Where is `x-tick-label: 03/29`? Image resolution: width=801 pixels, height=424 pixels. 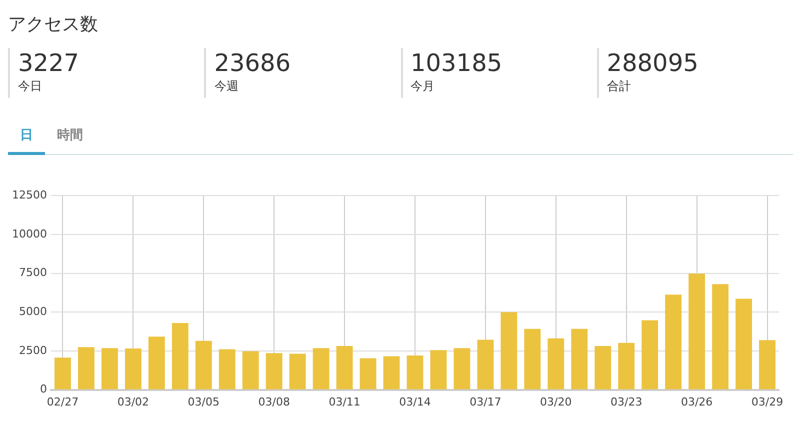
x-tick-label: 03/29 is located at coordinates (767, 401).